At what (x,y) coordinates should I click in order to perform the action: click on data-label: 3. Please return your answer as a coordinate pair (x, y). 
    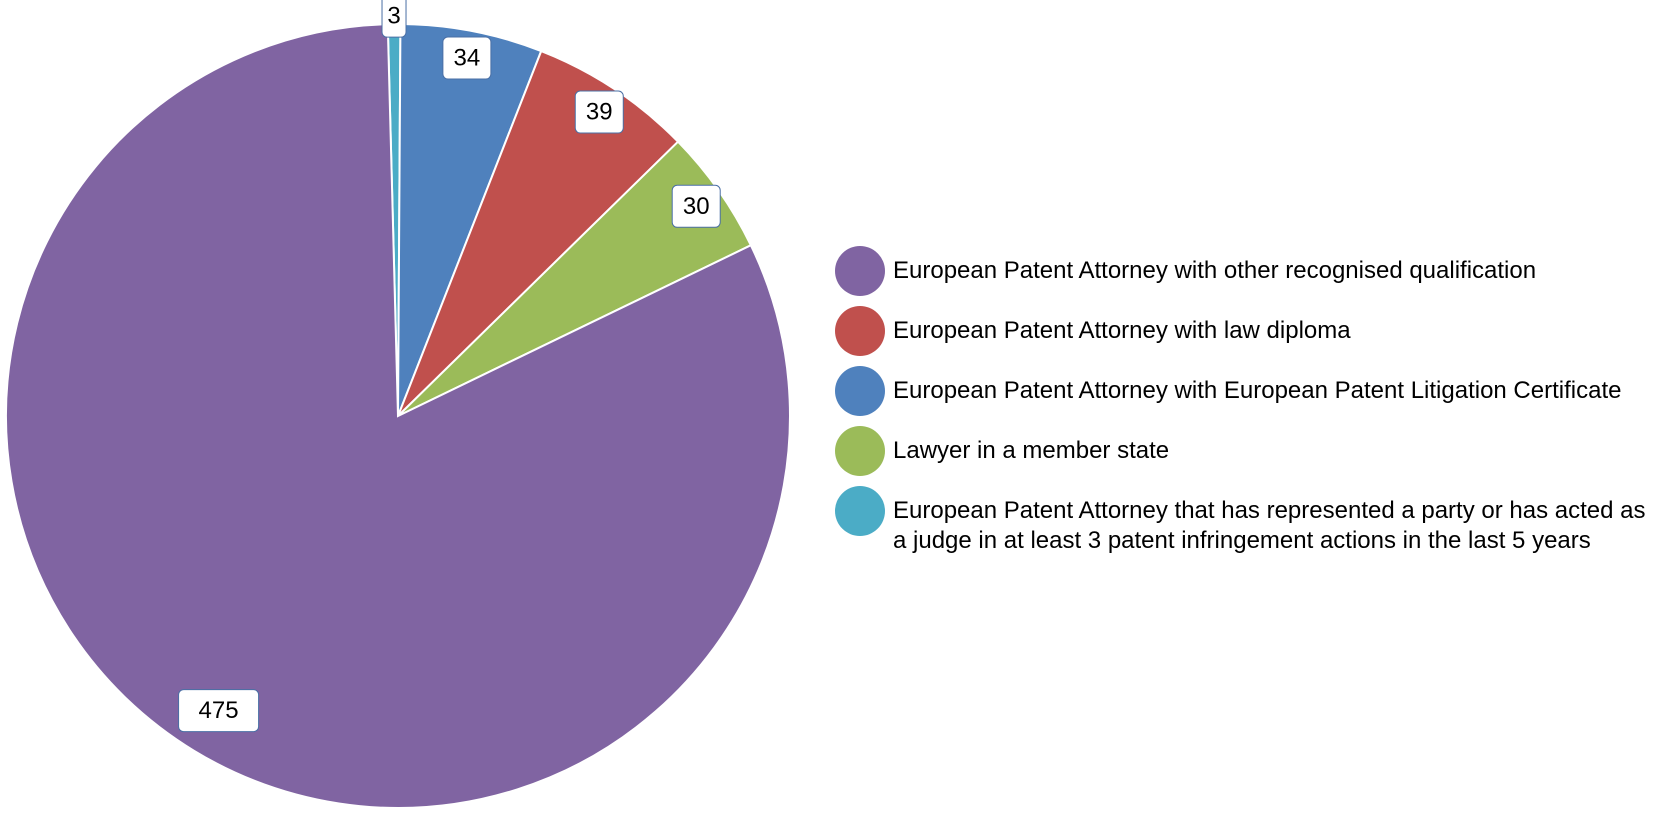
    Looking at the image, I should click on (394, 19).